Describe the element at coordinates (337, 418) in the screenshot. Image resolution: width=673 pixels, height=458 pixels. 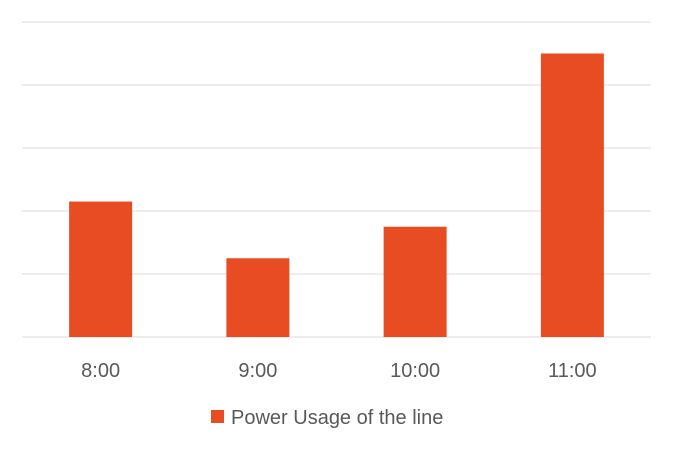
I see `legend-label: Power Usage of the line` at that location.